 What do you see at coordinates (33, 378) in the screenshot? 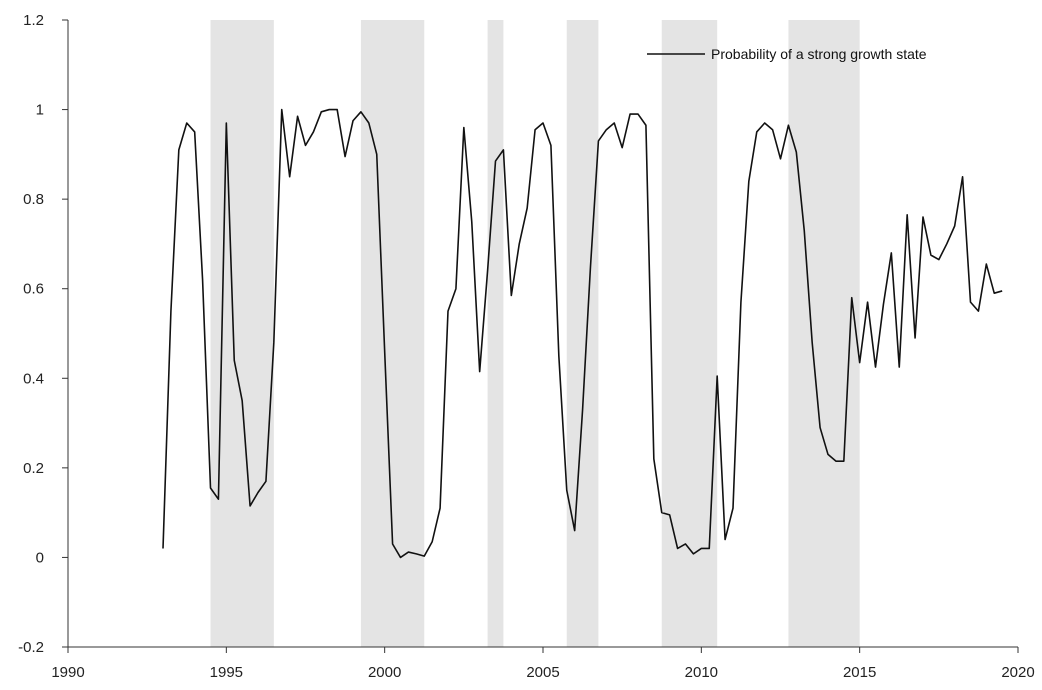
I see `y-tick-label: 0.4` at bounding box center [33, 378].